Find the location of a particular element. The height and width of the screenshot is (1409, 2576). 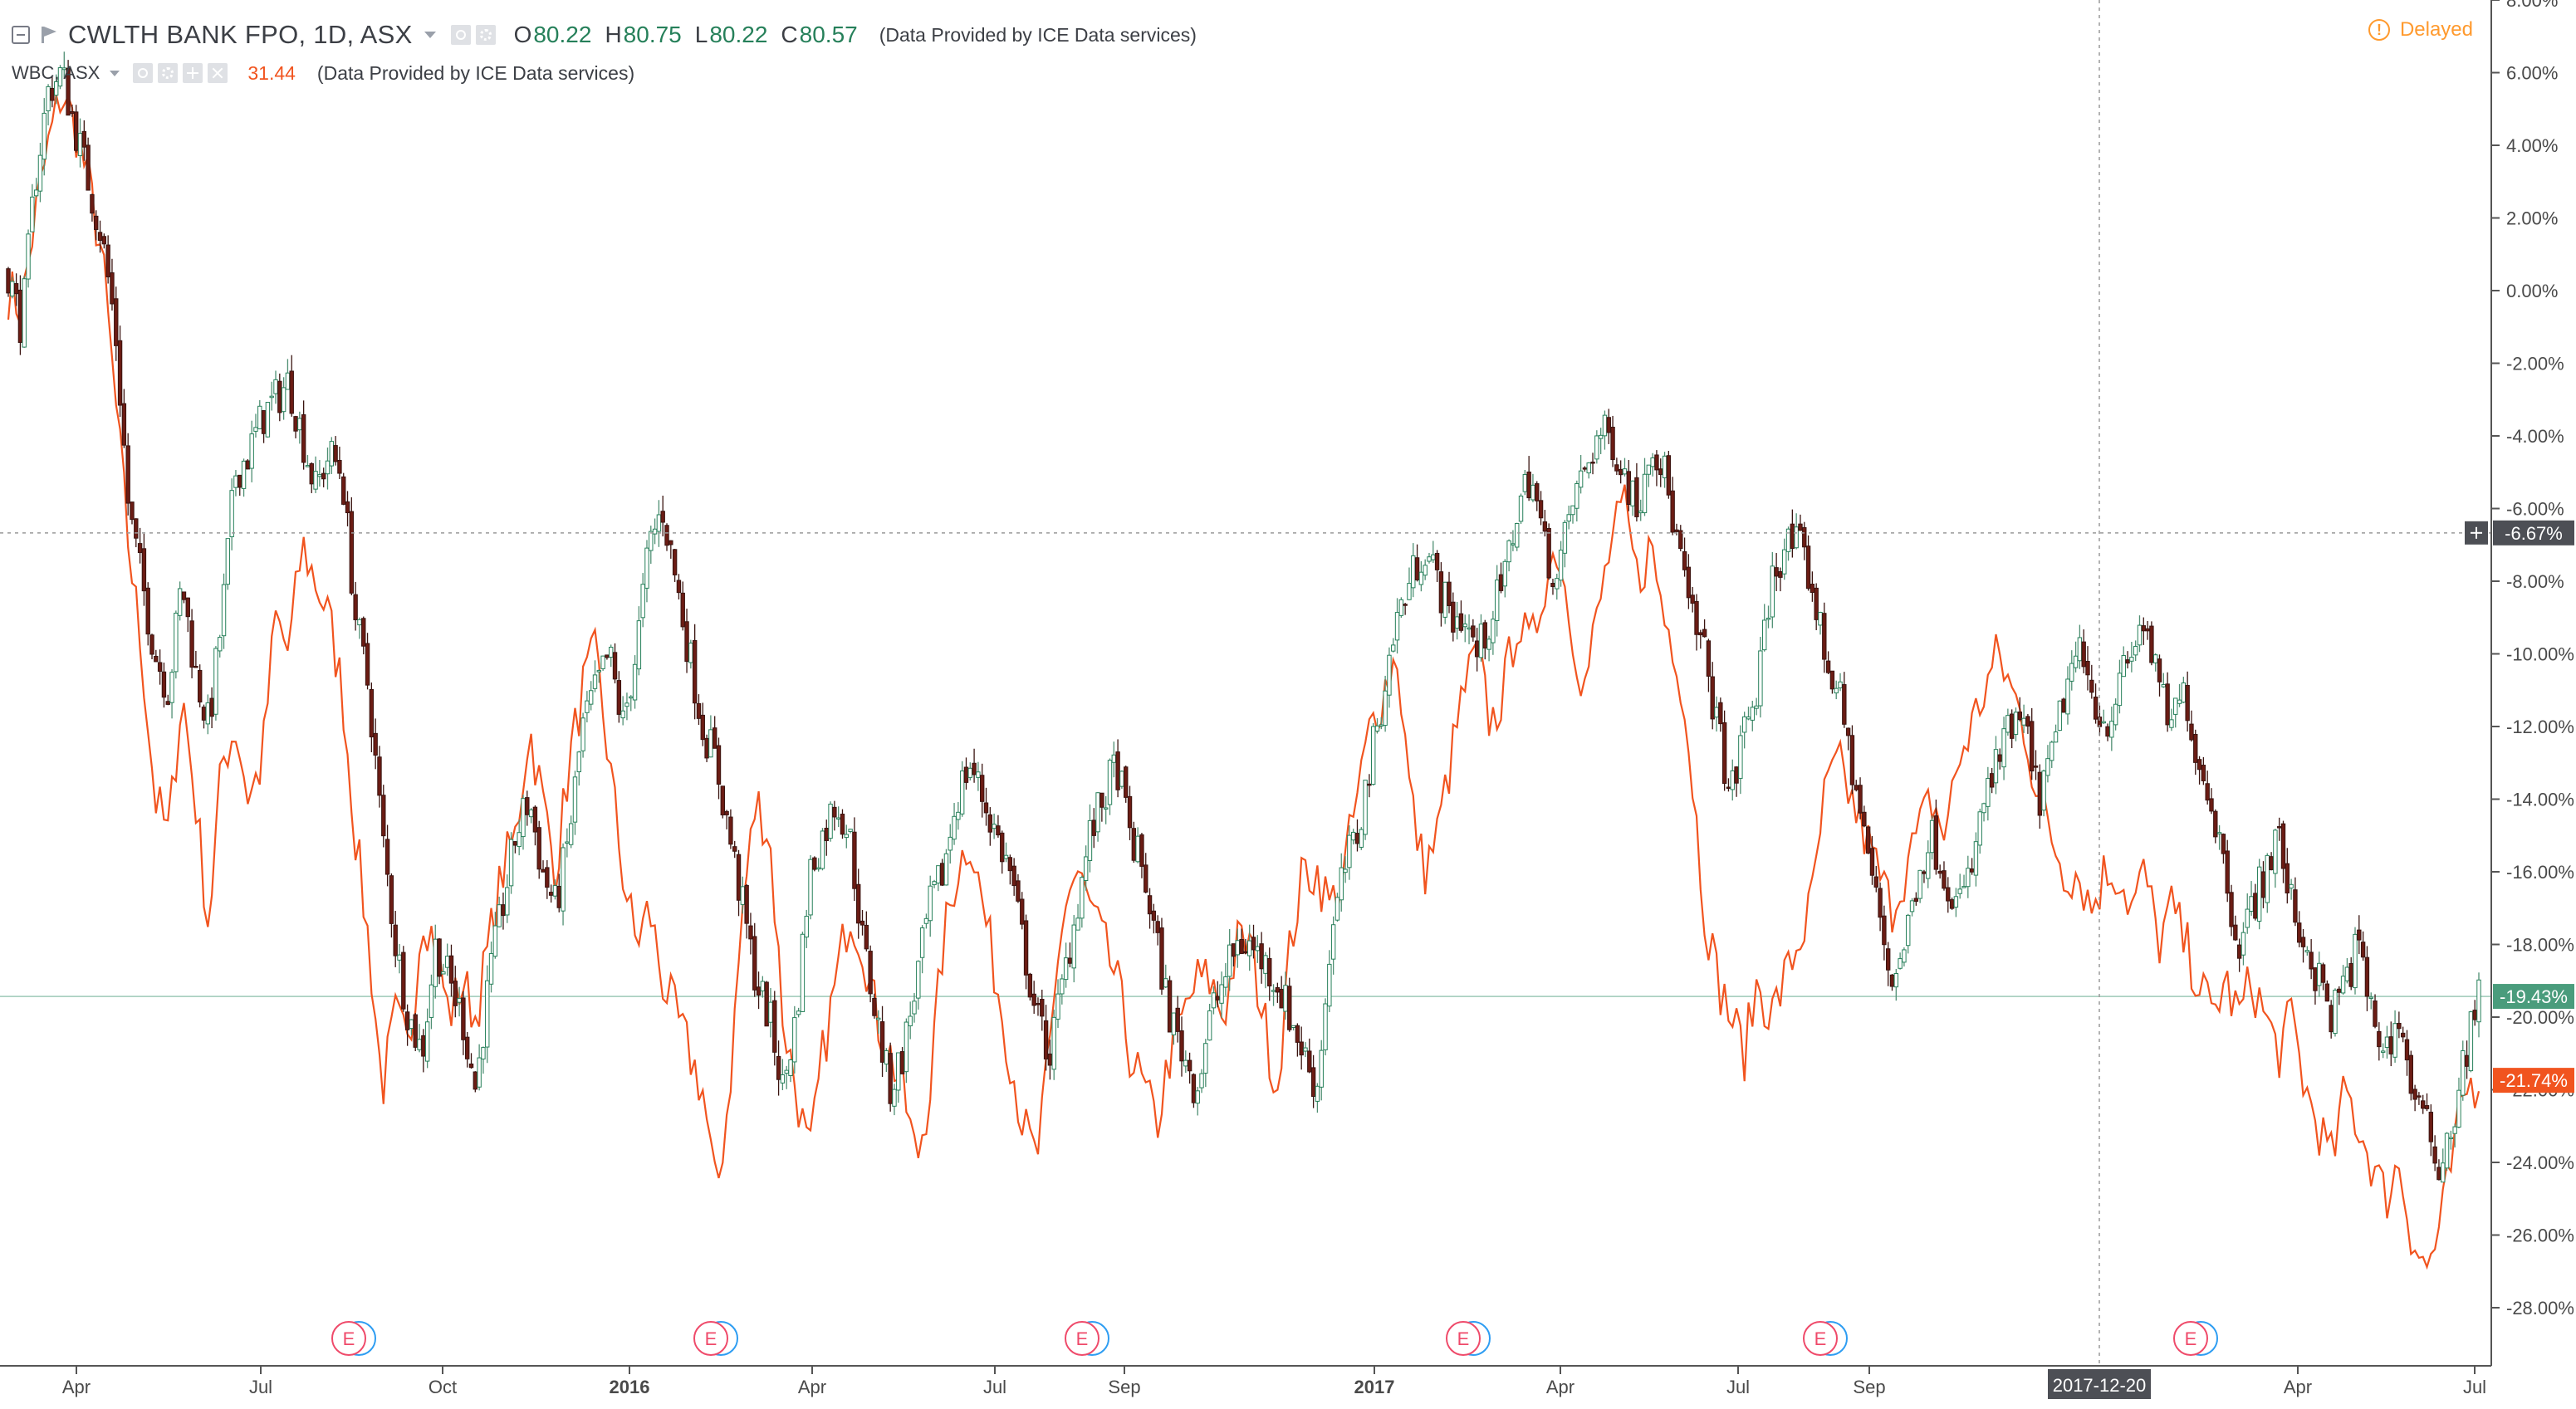

compare-series-title: WBC, ASX is located at coordinates (56, 72).